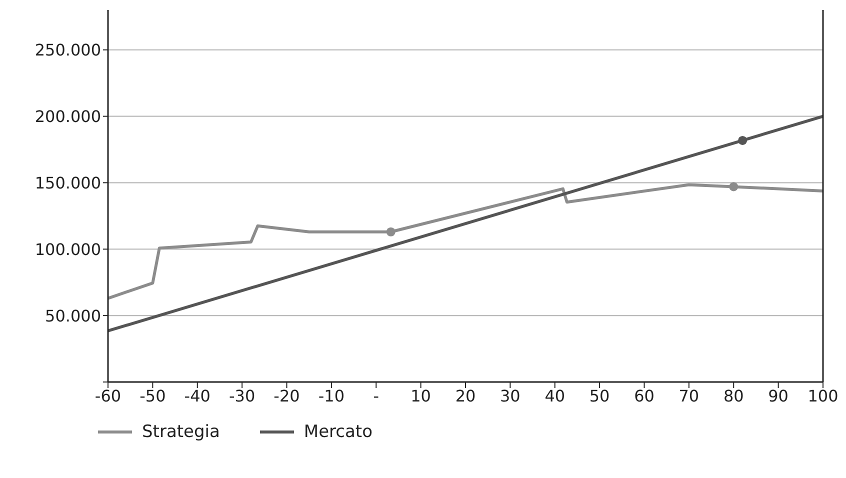 The width and height of the screenshot is (846, 478). I want to click on x-tick-label: 10, so click(420, 396).